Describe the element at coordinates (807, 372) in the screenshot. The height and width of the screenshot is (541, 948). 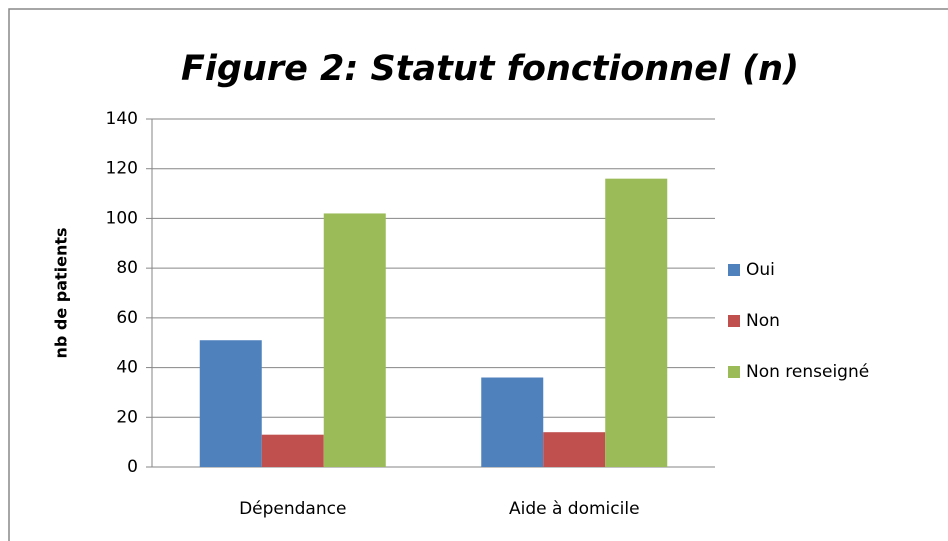
I see `legend-label: Non renseigné` at that location.